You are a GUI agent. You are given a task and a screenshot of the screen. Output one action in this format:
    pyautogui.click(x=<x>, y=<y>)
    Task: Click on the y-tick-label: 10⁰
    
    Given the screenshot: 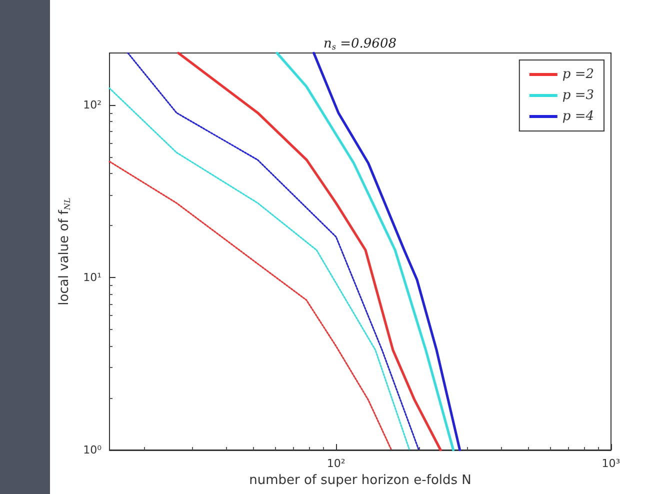 What is the action you would take?
    pyautogui.click(x=92, y=450)
    